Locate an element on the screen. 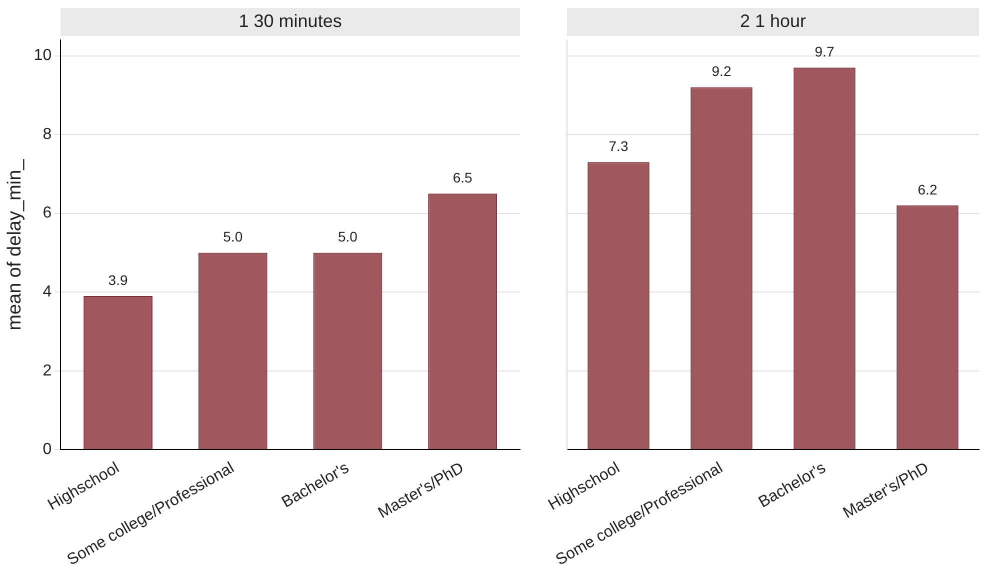  y-tick-label: 6 is located at coordinates (47, 213).